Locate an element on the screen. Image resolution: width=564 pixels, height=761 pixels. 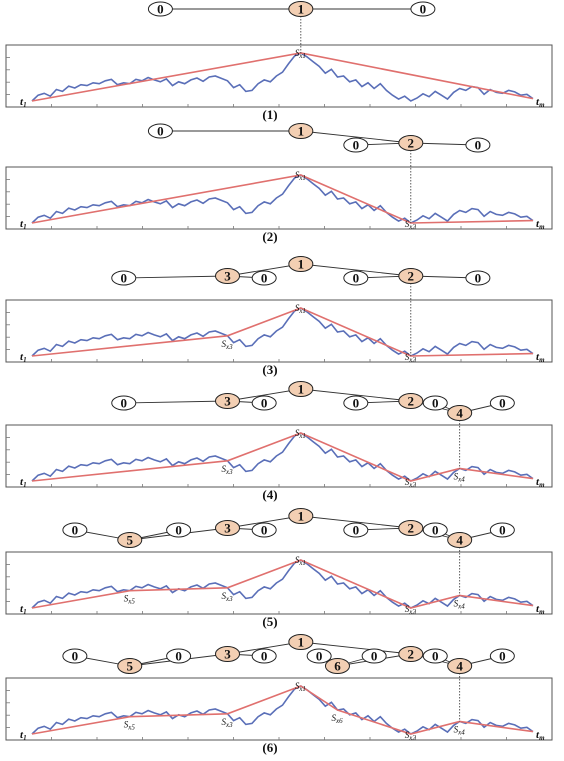
breakpoint-label-x5: Sx5 is located at coordinates (130, 726).